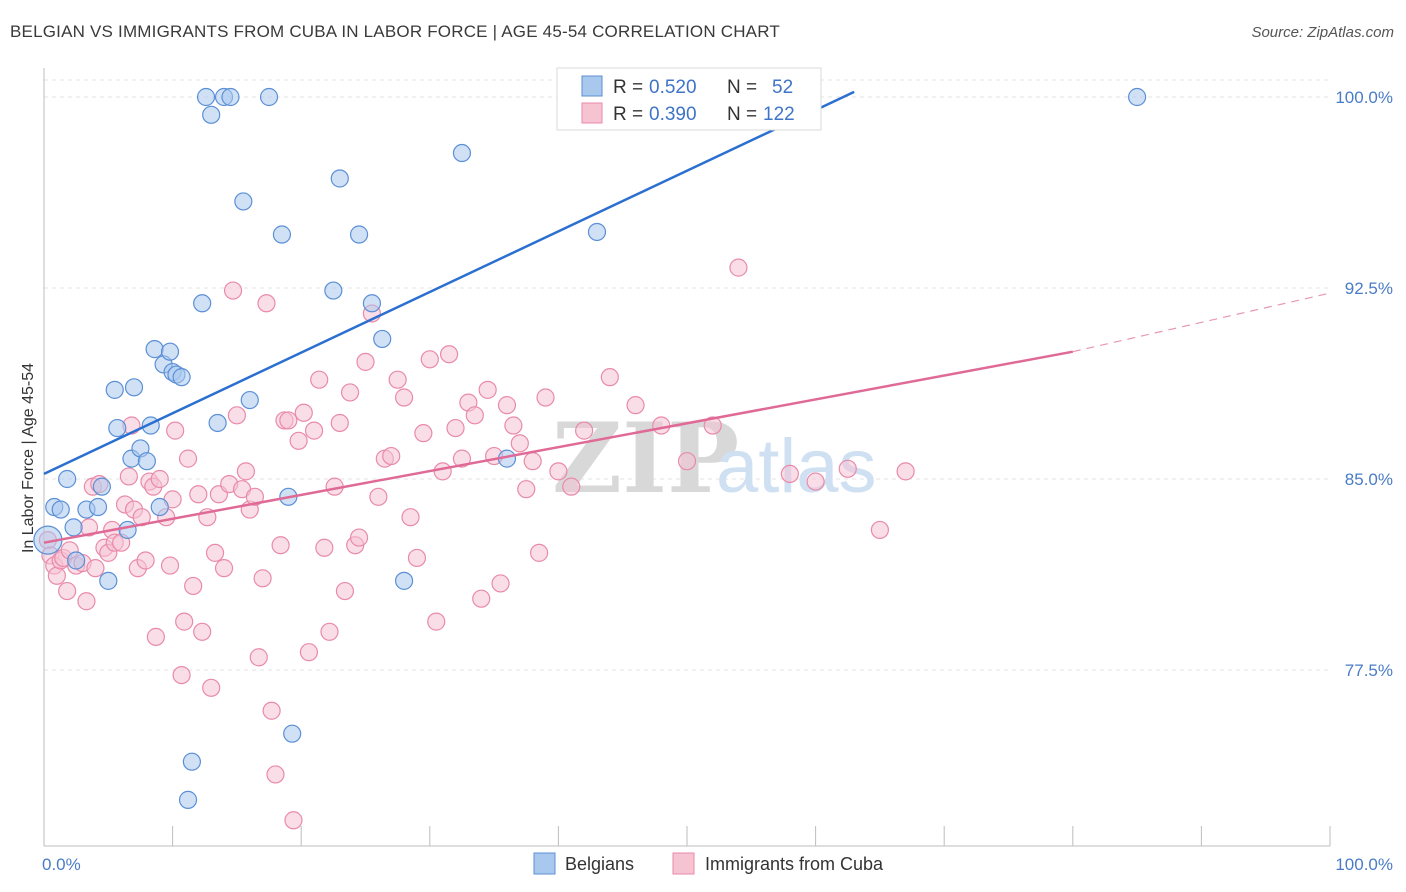  I want to click on x-tick-labels: 0.0% 100.0%, so click(717, 864).